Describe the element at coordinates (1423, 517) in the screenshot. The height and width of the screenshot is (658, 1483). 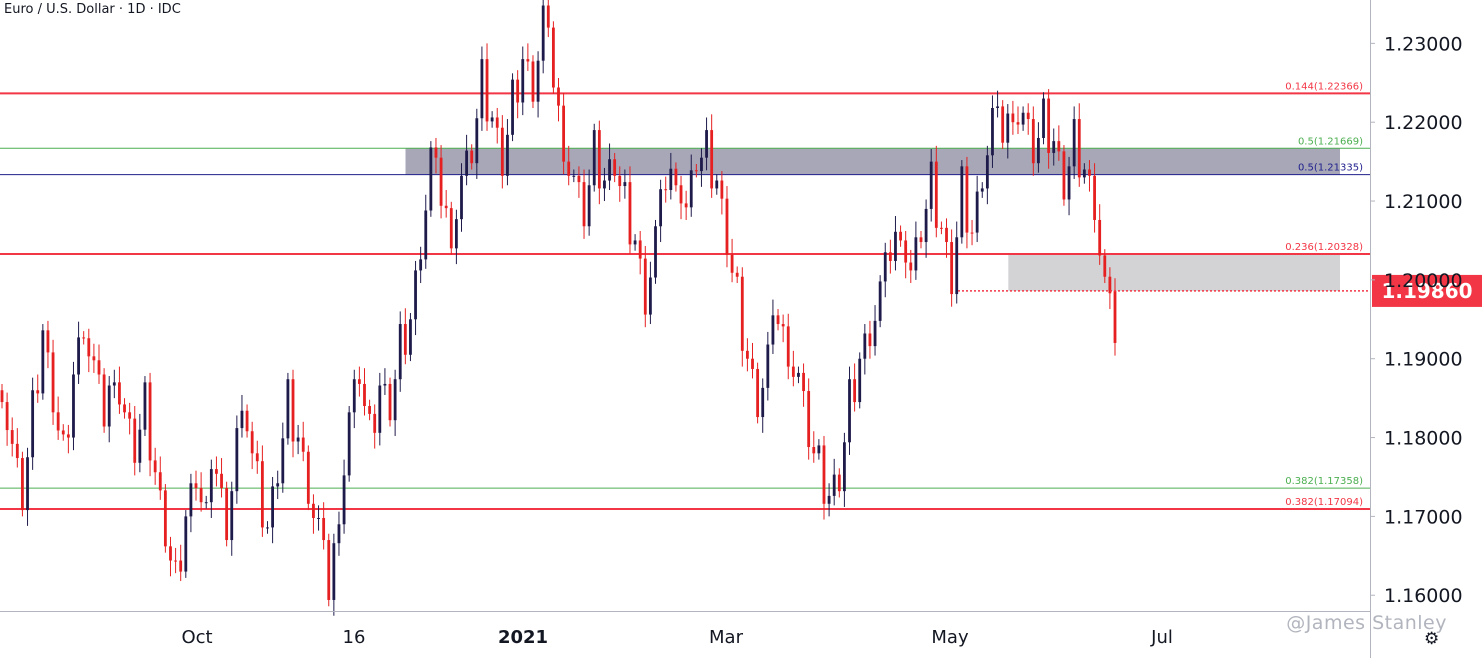
I see `y-tick-label-1: 1.17000` at that location.